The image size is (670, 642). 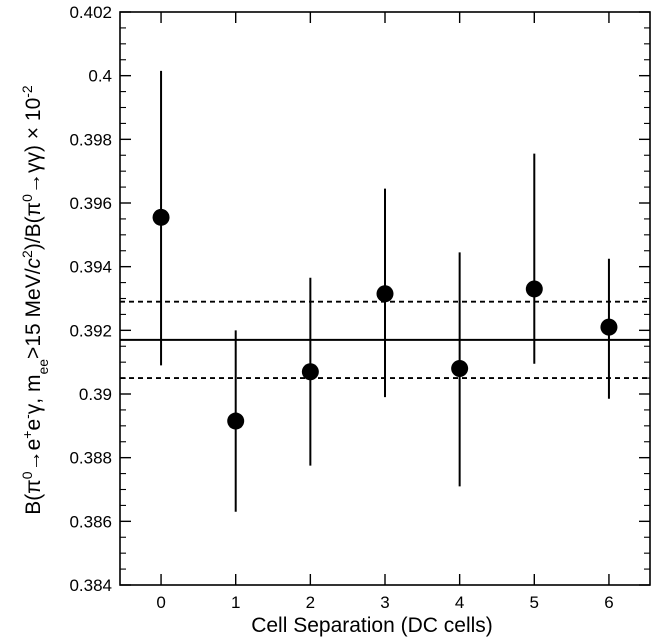 What do you see at coordinates (33, 497) in the screenshot?
I see `y-axis-title-part: B(π` at bounding box center [33, 497].